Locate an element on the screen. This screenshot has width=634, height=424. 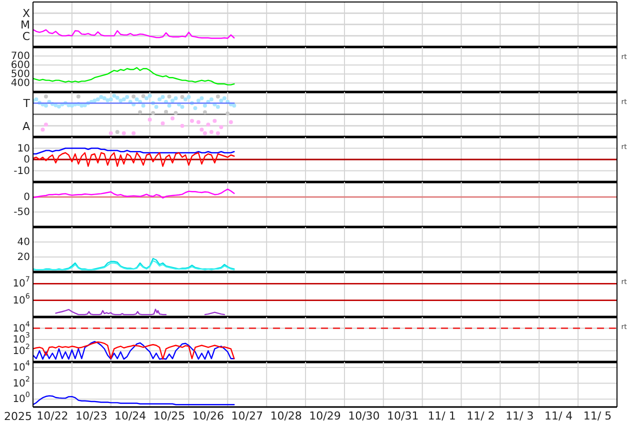
x-tick-label: 11/ 3 is located at coordinates (520, 416).